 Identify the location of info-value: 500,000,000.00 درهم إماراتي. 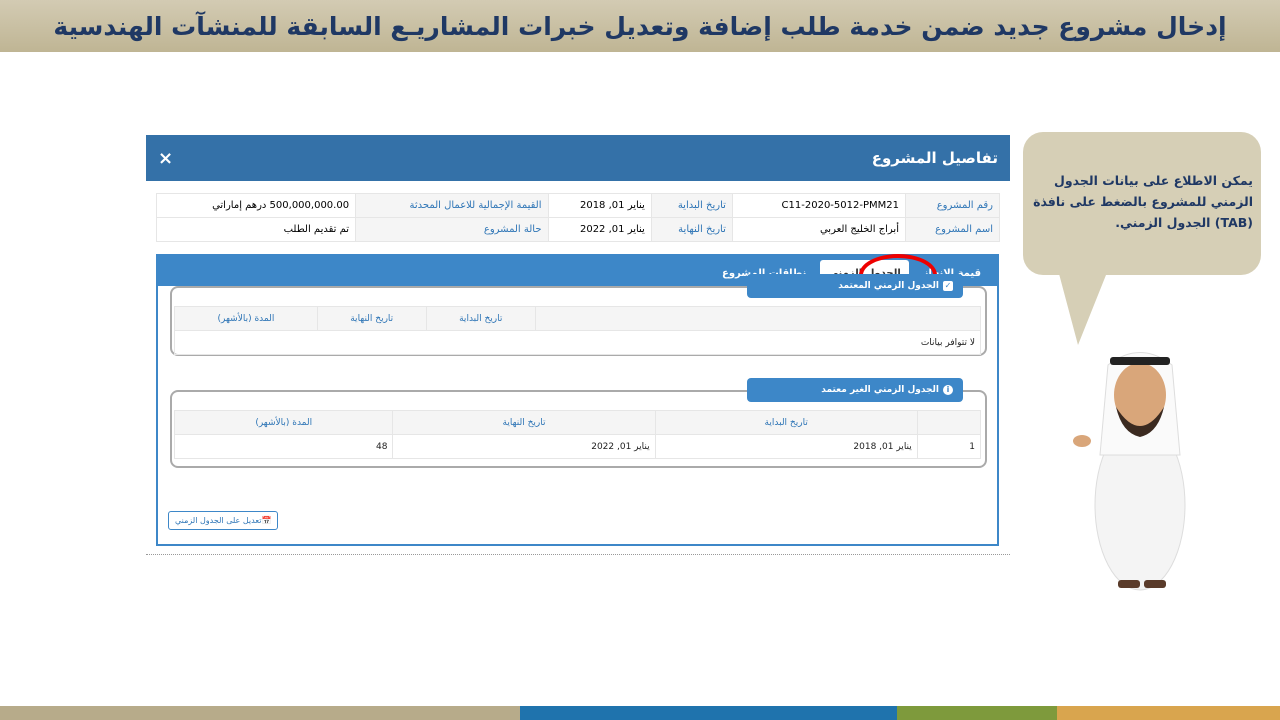
(256, 205).